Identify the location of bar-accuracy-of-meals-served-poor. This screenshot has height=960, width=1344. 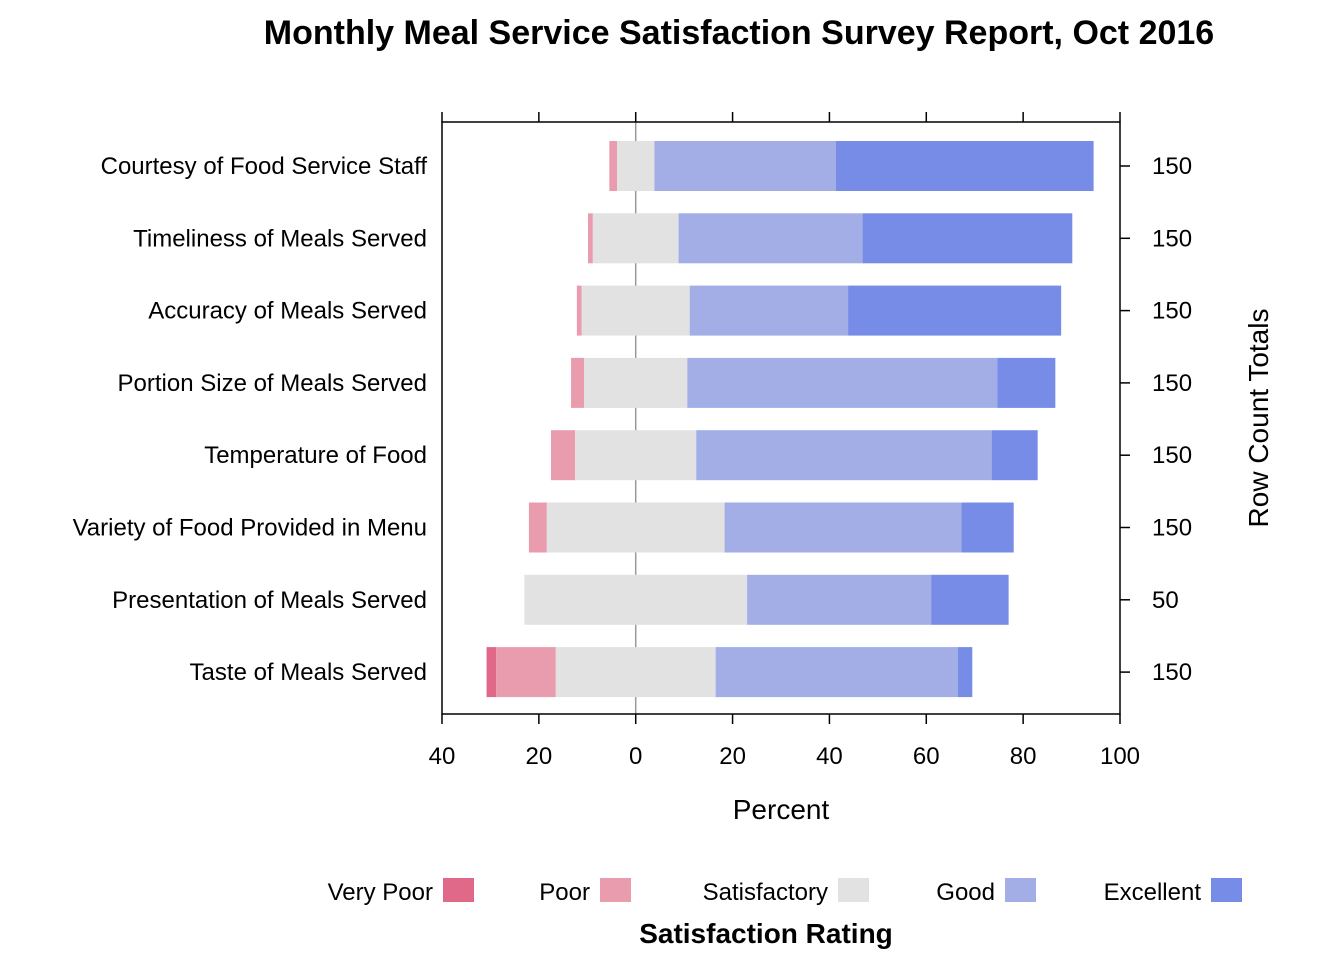
(579, 310).